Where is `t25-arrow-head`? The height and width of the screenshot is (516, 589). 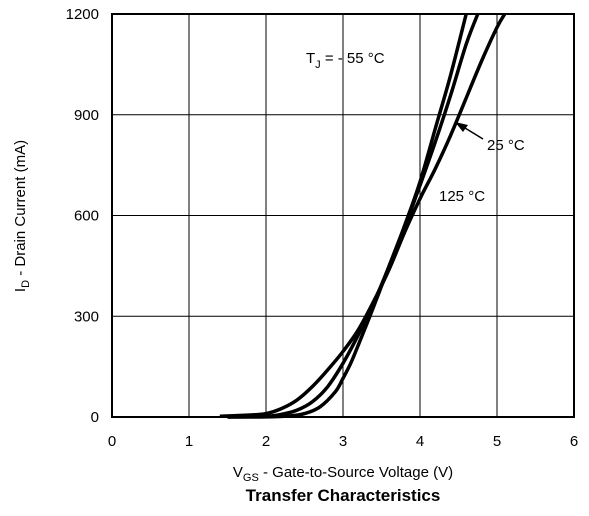 t25-arrow-head is located at coordinates (461, 127).